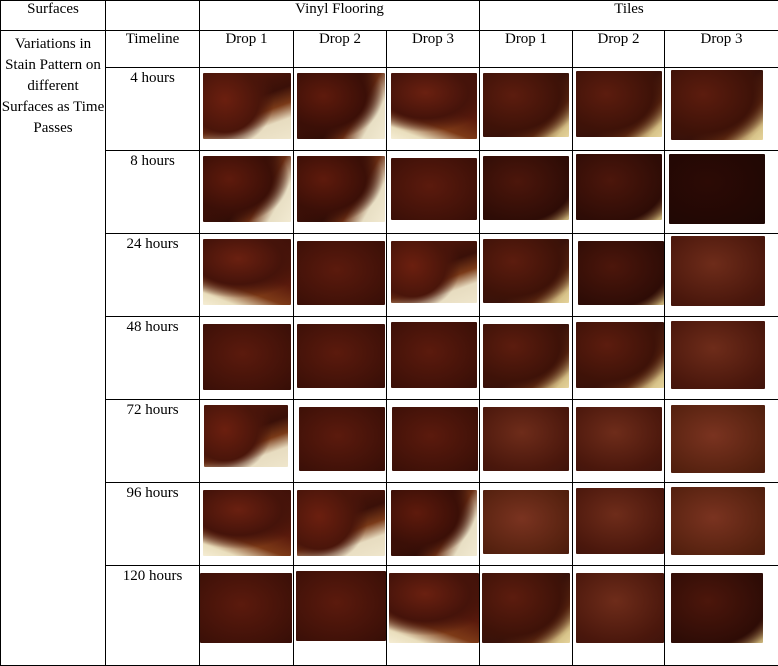 The width and height of the screenshot is (778, 666). What do you see at coordinates (153, 192) in the screenshot?
I see `timeline-cell: 8 hours` at bounding box center [153, 192].